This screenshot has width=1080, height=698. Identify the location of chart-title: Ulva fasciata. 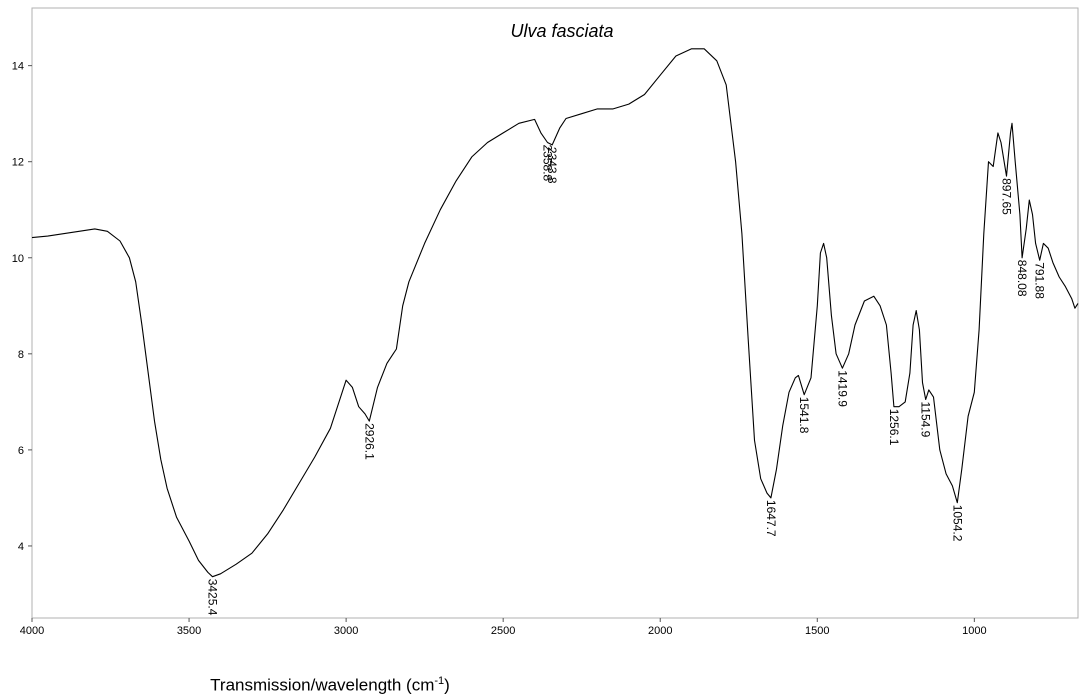
(561, 31).